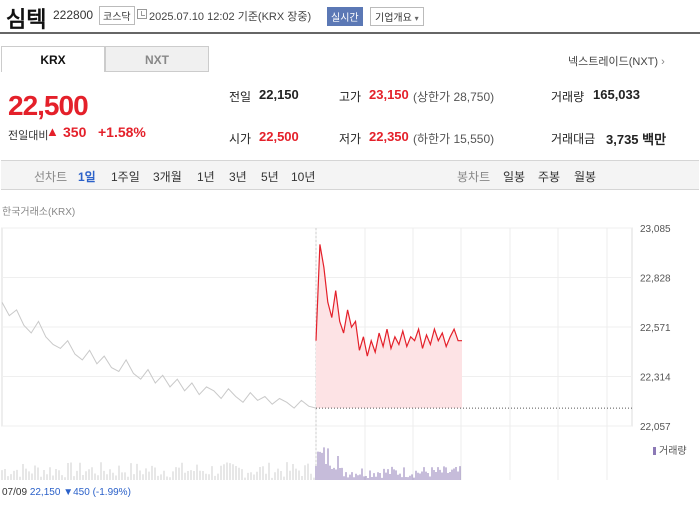  Describe the element at coordinates (111, 492) in the screenshot. I see `prev-change-pct: (-1.99%)` at that location.